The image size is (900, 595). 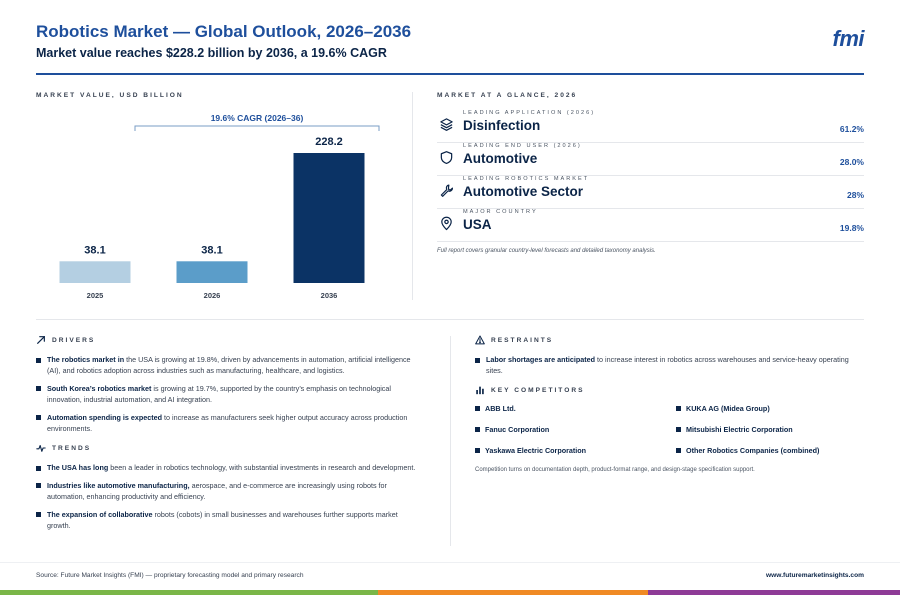 I want to click on glance-caption: MAJOR COUNTRY, so click(x=500, y=212).